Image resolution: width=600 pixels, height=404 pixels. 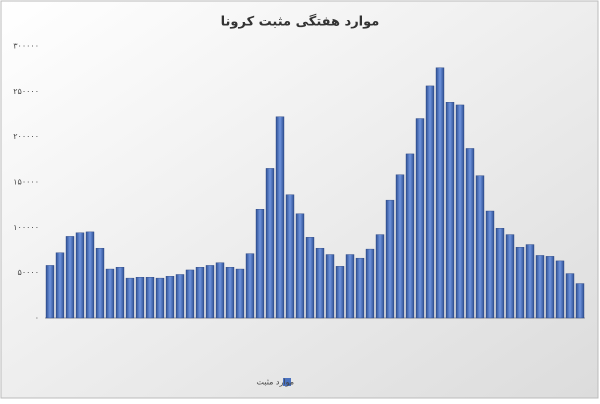 I want to click on y-tick-label: ۱۵۰۰۰۰, so click(x=26, y=182).